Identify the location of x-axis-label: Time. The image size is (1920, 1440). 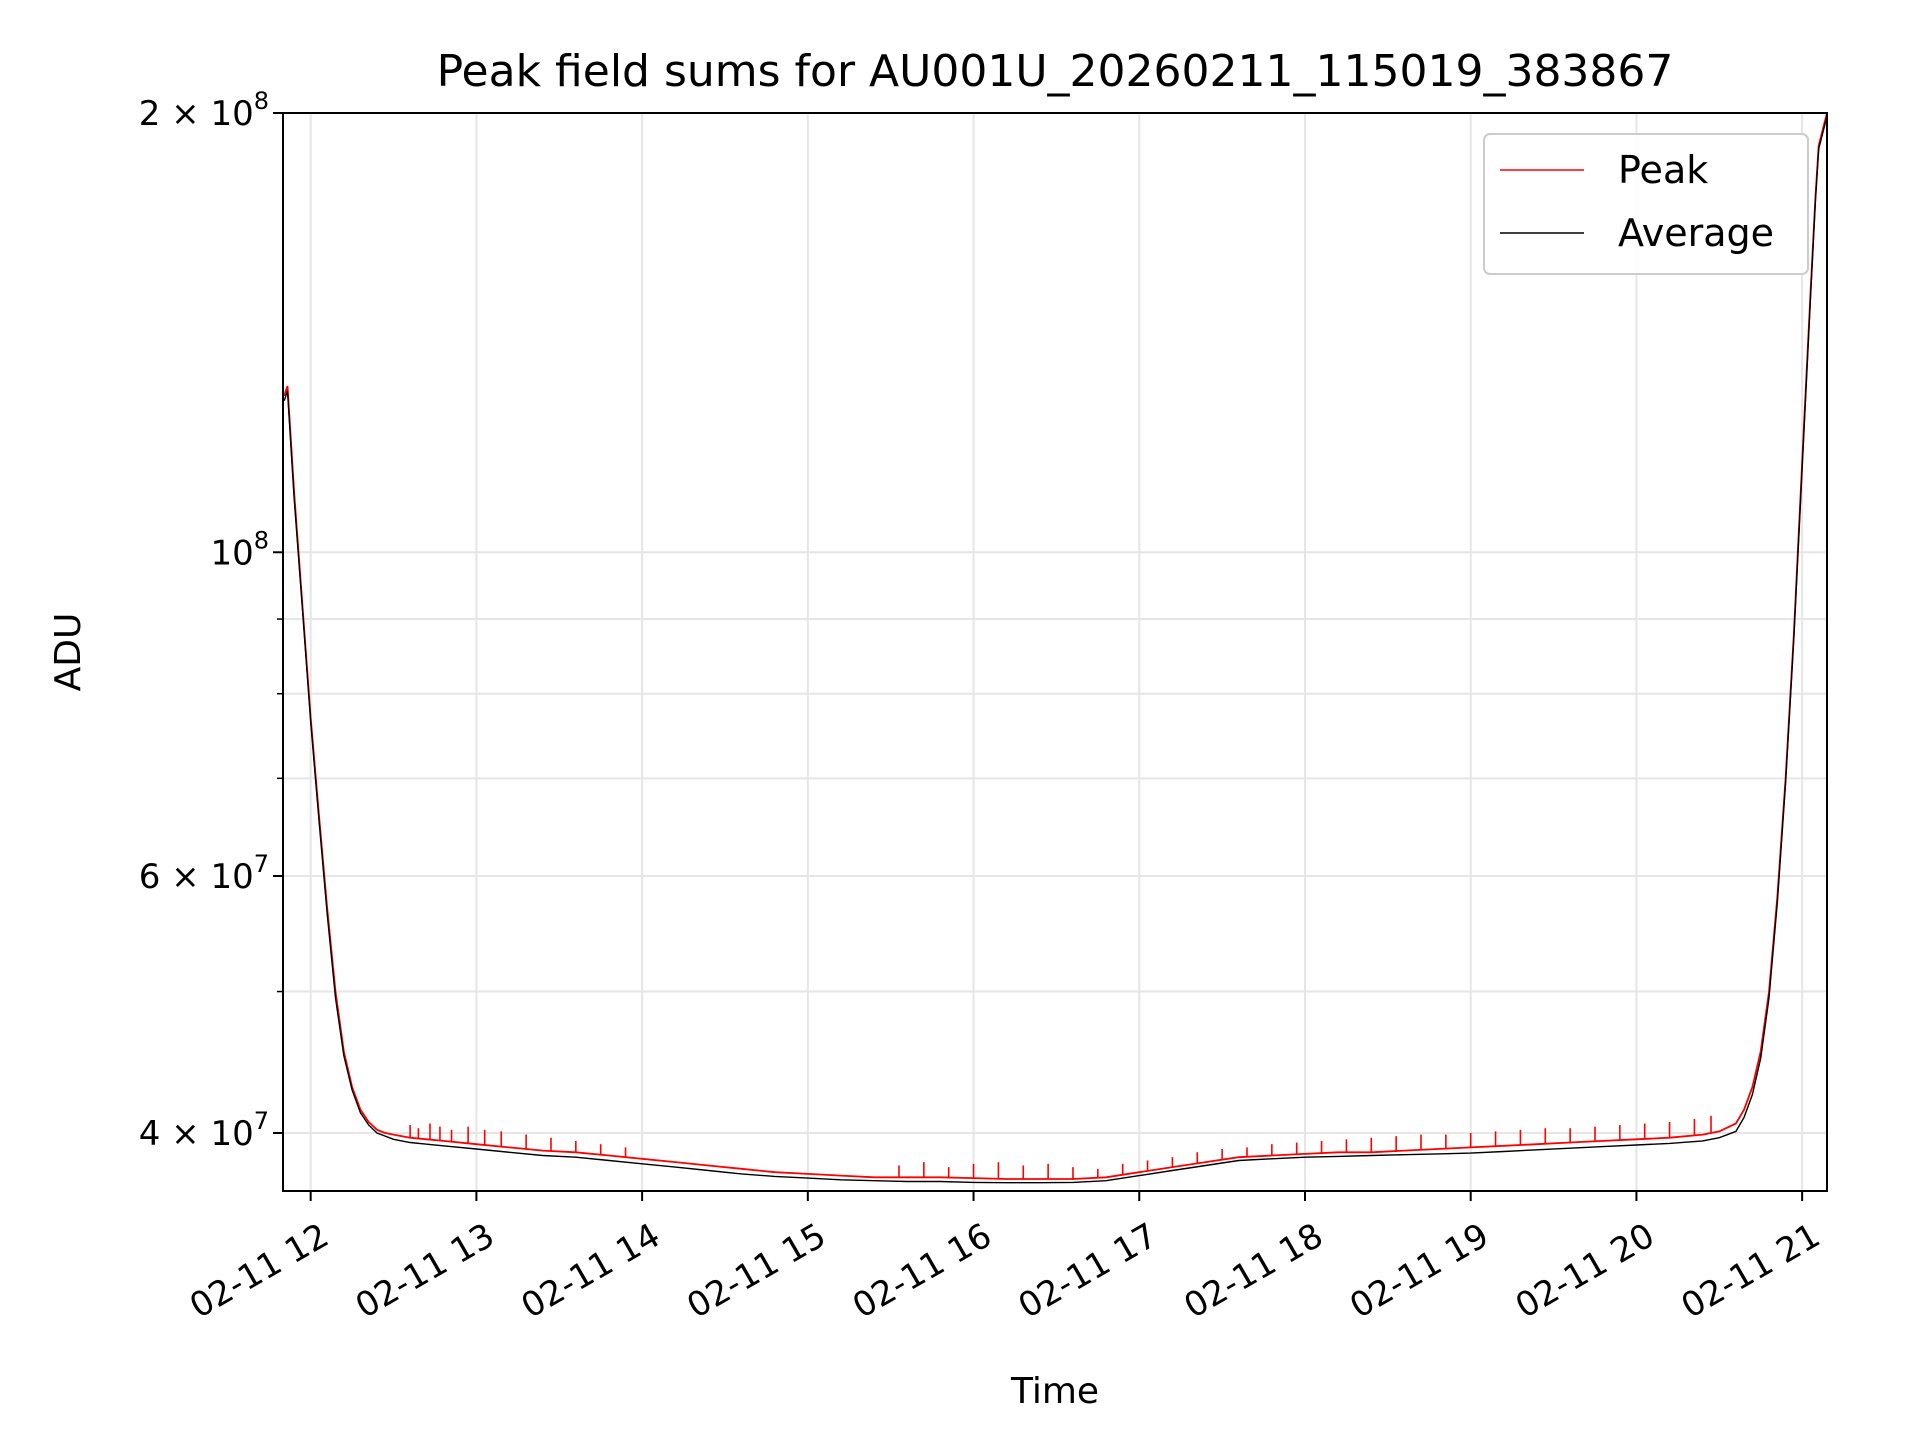
(1054, 1391).